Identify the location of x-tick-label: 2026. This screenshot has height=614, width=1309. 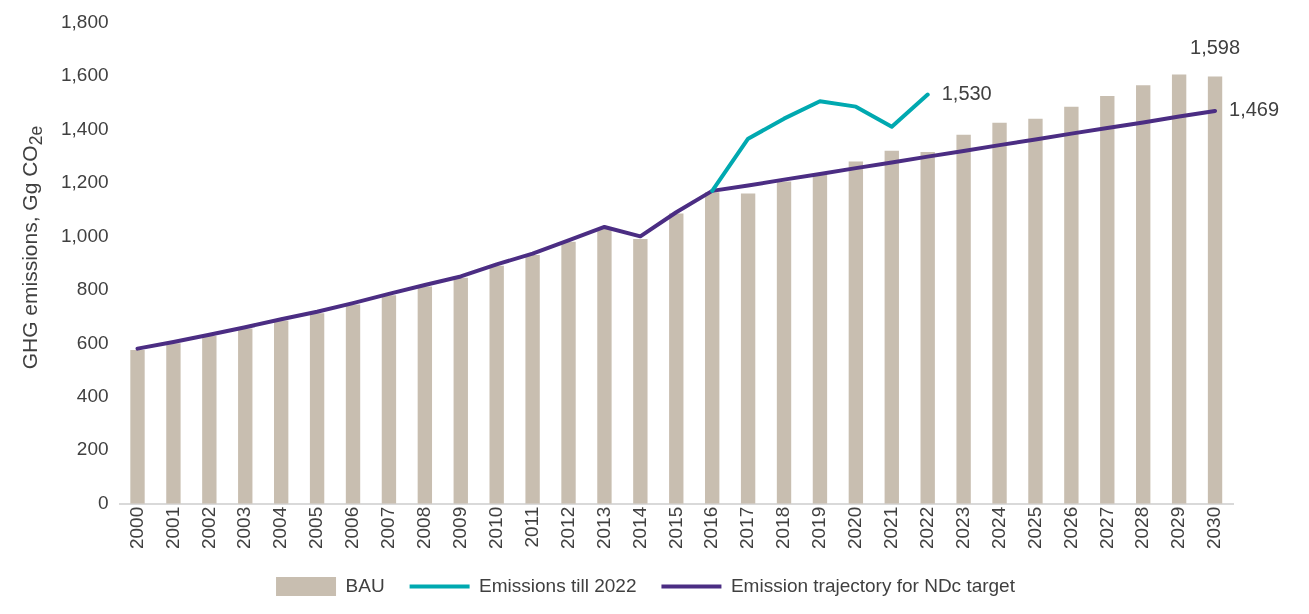
(1070, 528).